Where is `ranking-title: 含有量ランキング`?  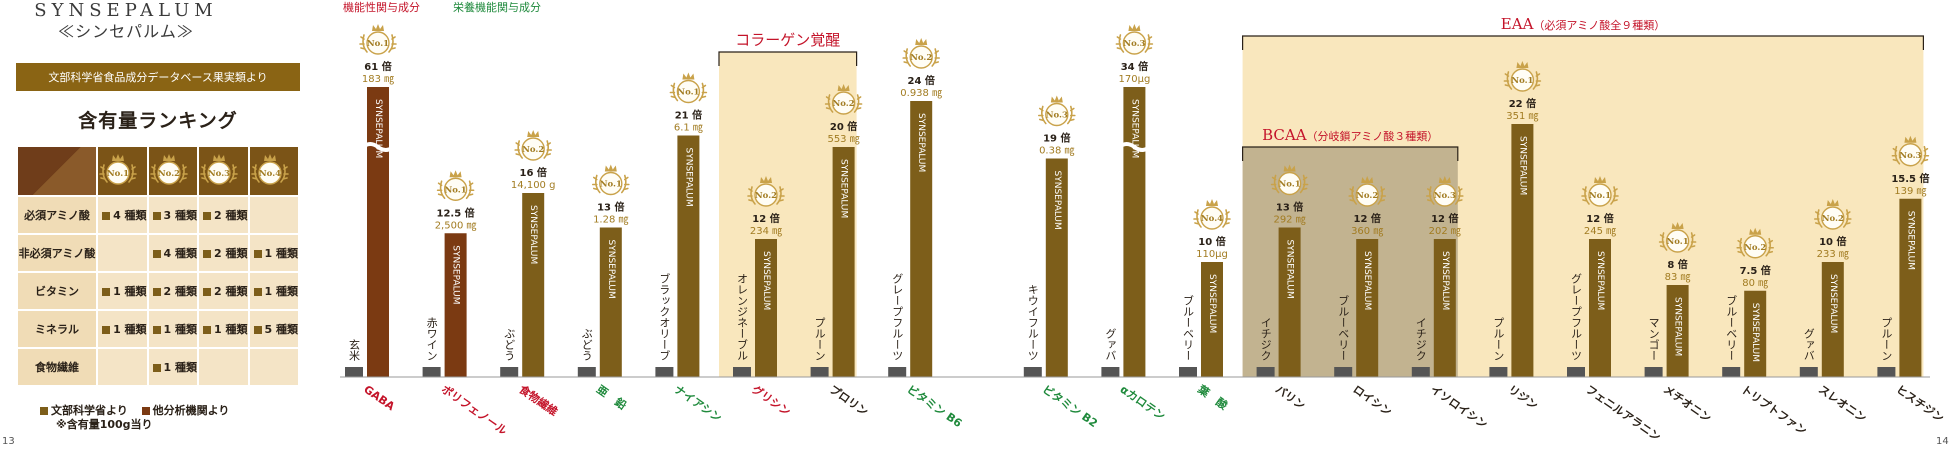
ranking-title: 含有量ランキング is located at coordinates (158, 121).